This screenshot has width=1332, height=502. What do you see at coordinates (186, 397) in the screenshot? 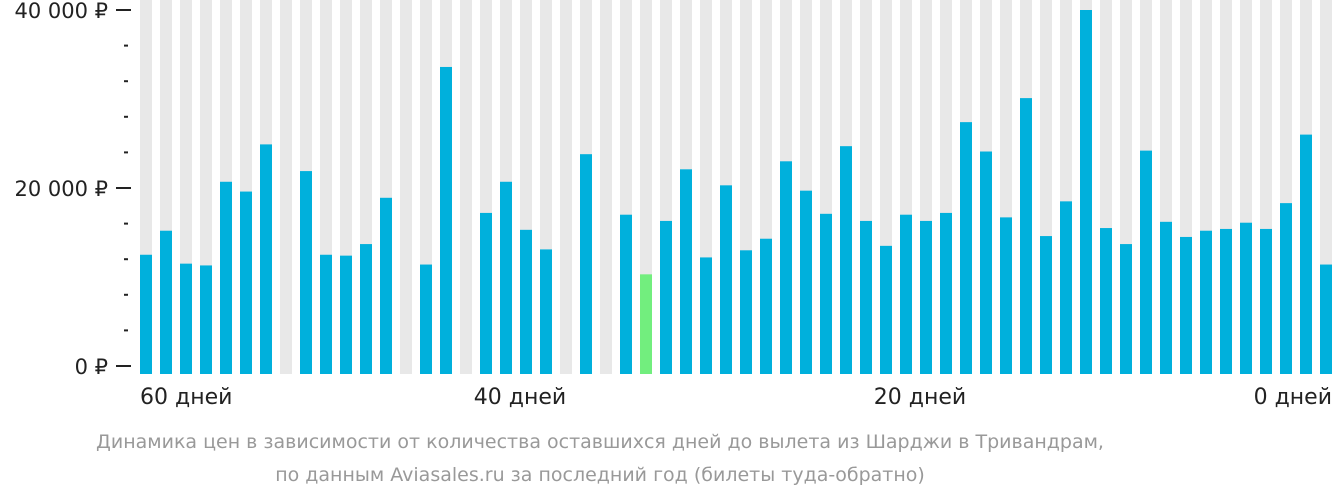
I see `x-tick-label: 60 дней` at bounding box center [186, 397].